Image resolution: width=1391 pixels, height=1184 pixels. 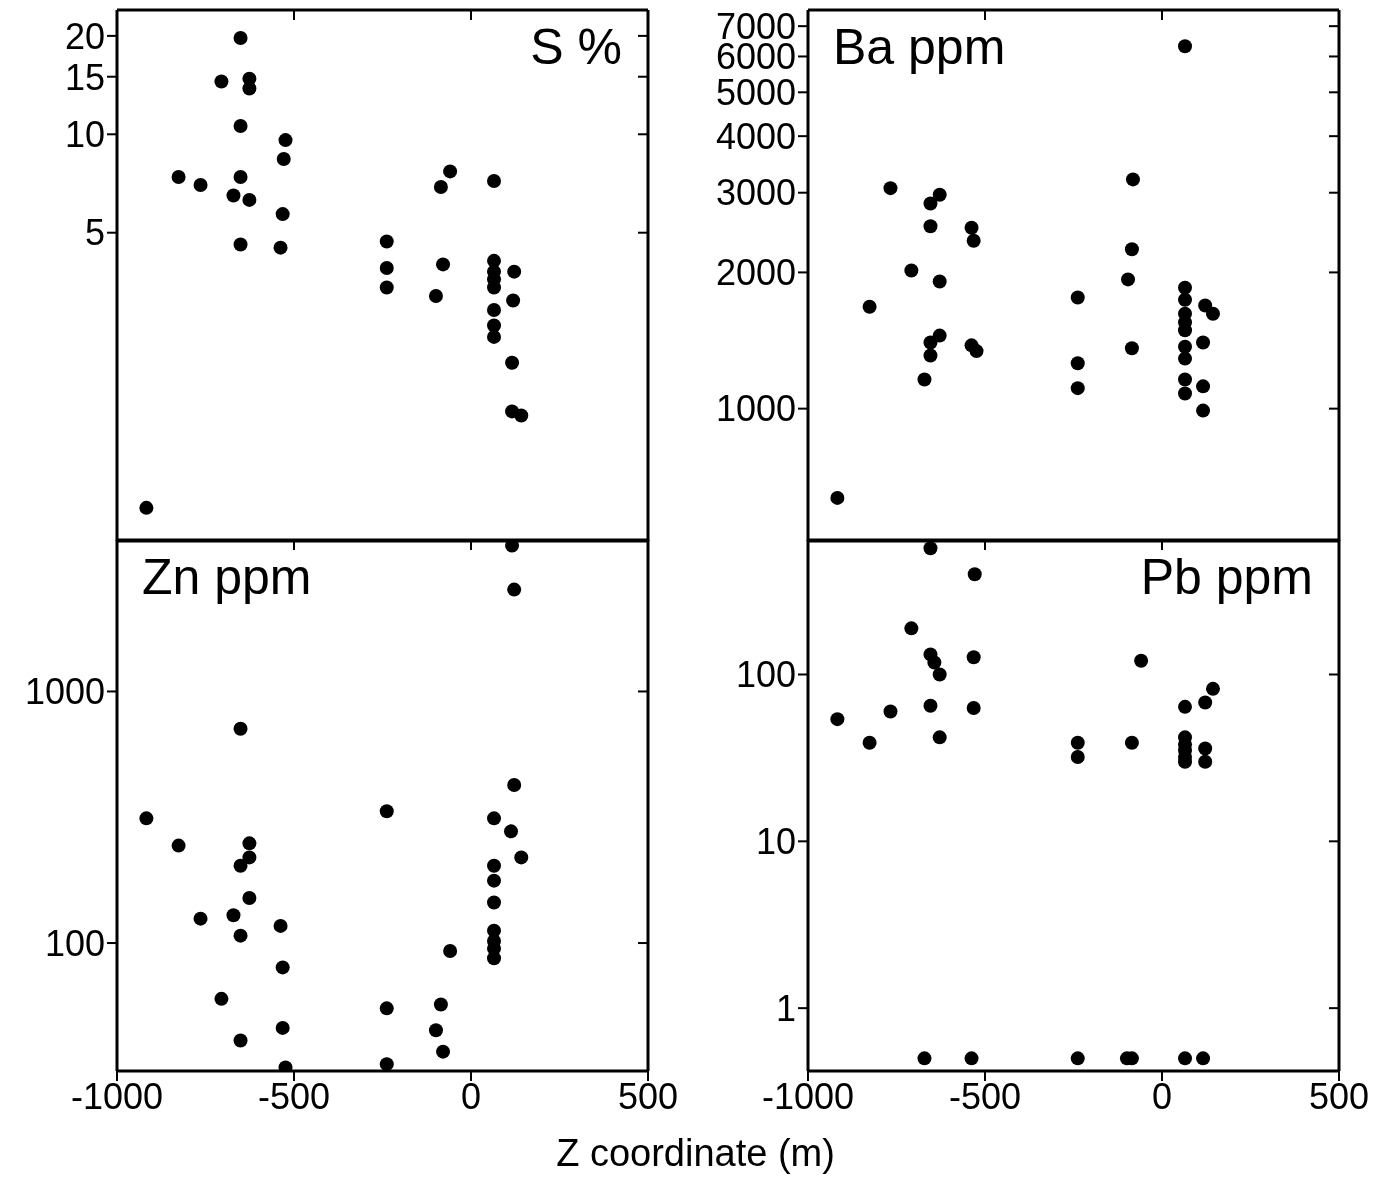 What do you see at coordinates (94, 233) in the screenshot?
I see `y-tick-label: 5` at bounding box center [94, 233].